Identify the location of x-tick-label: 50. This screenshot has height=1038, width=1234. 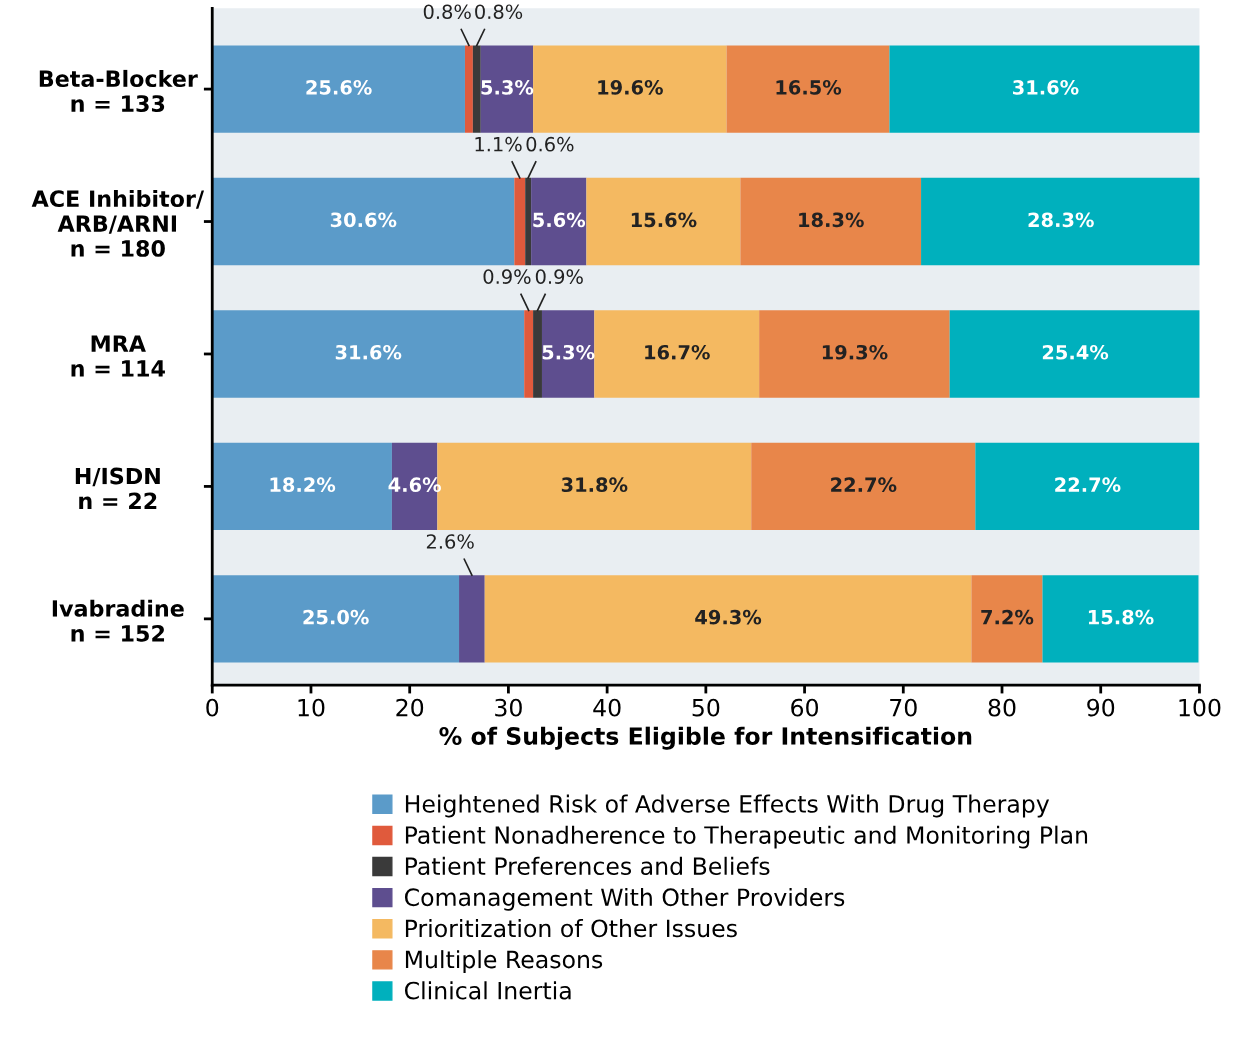
(706, 707).